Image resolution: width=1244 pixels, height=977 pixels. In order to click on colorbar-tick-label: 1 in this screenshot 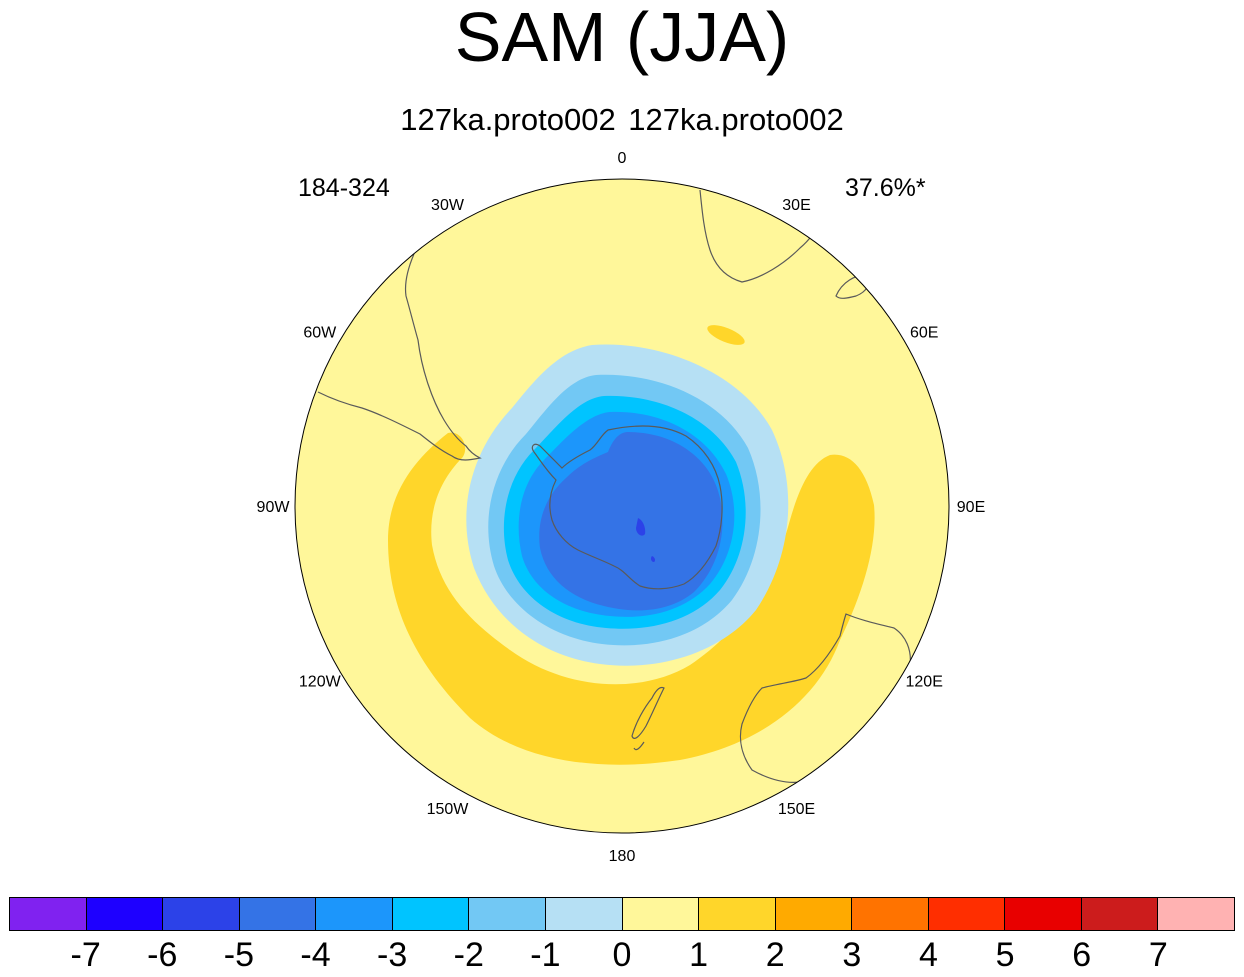, I will do `click(699, 955)`.